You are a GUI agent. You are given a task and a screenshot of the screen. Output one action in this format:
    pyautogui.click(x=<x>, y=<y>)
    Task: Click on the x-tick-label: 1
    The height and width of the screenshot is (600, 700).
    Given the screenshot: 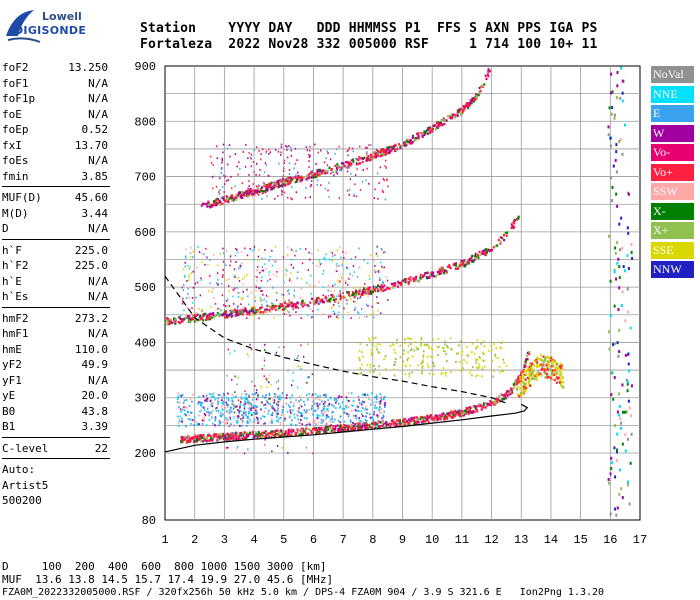 What is the action you would take?
    pyautogui.click(x=164, y=540)
    